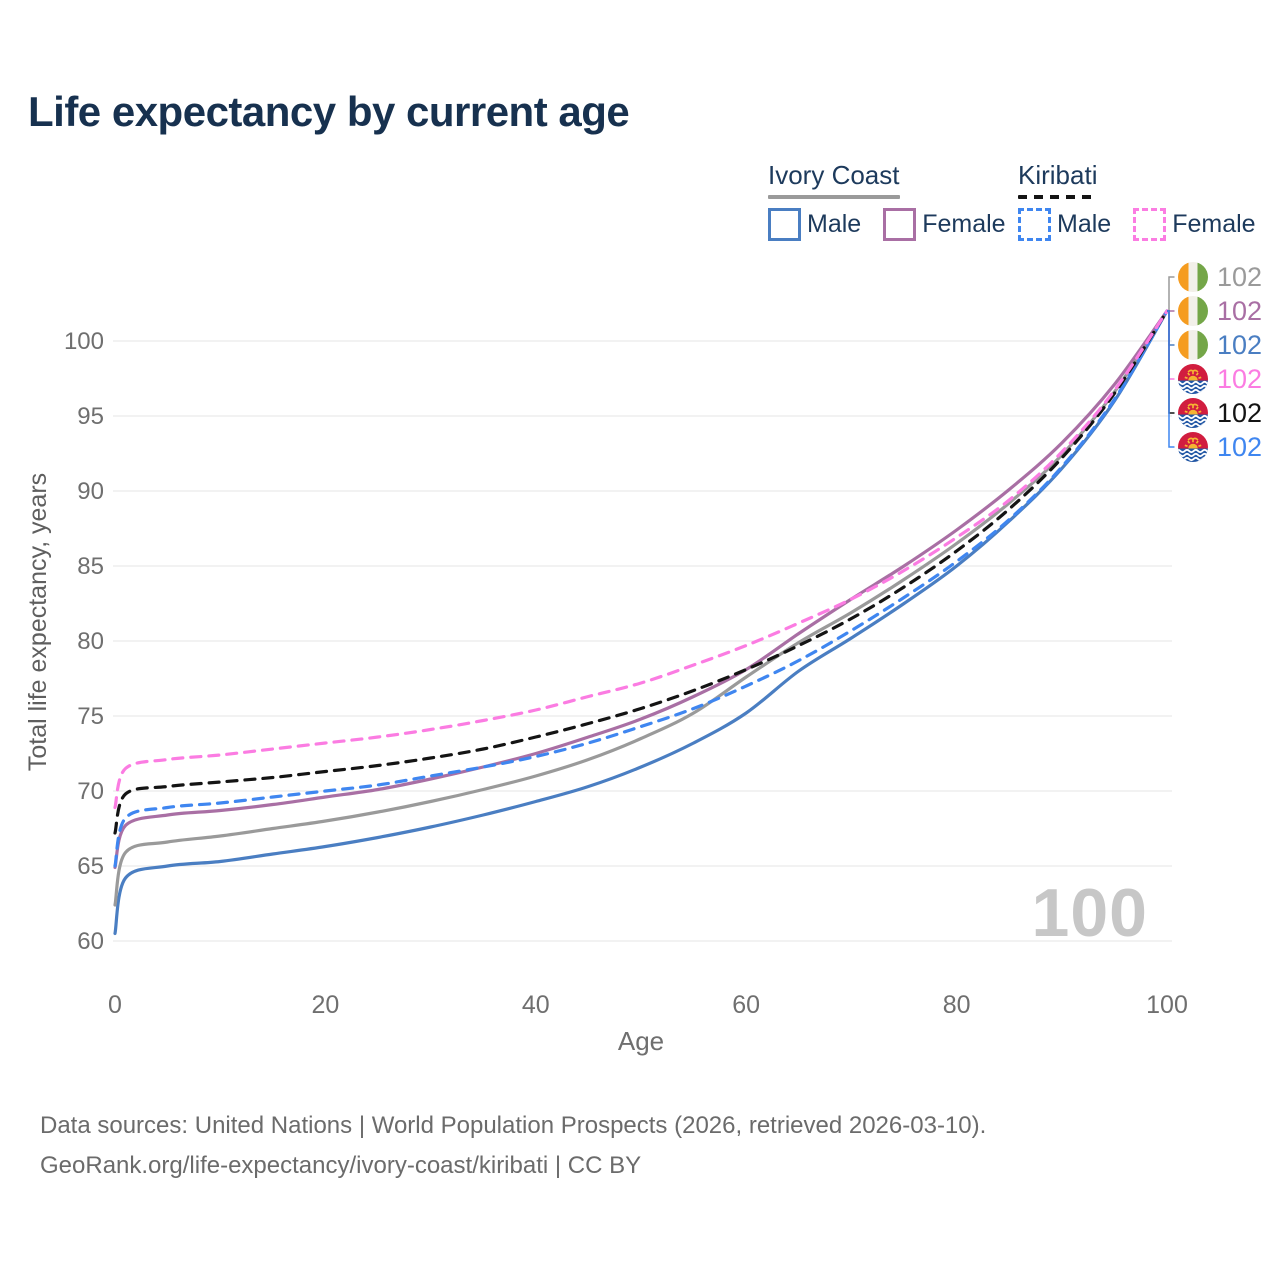  I want to click on legend-item-kiribati-male: Male, so click(1064, 224).